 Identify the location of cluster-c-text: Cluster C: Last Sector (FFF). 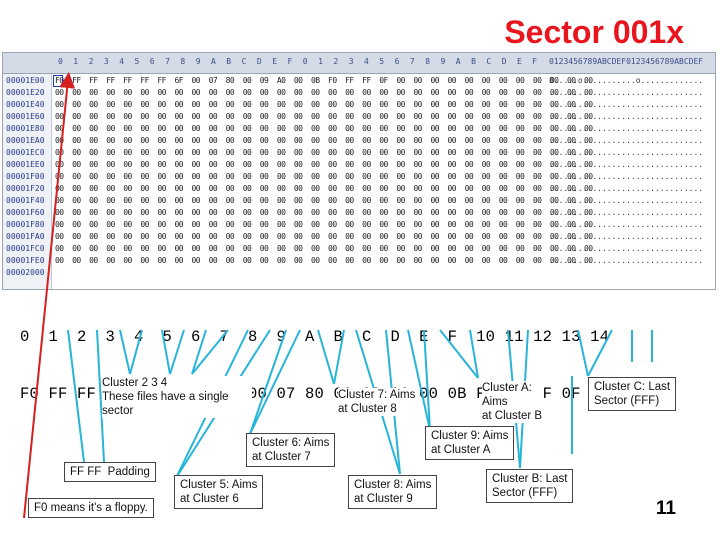
(632, 394).